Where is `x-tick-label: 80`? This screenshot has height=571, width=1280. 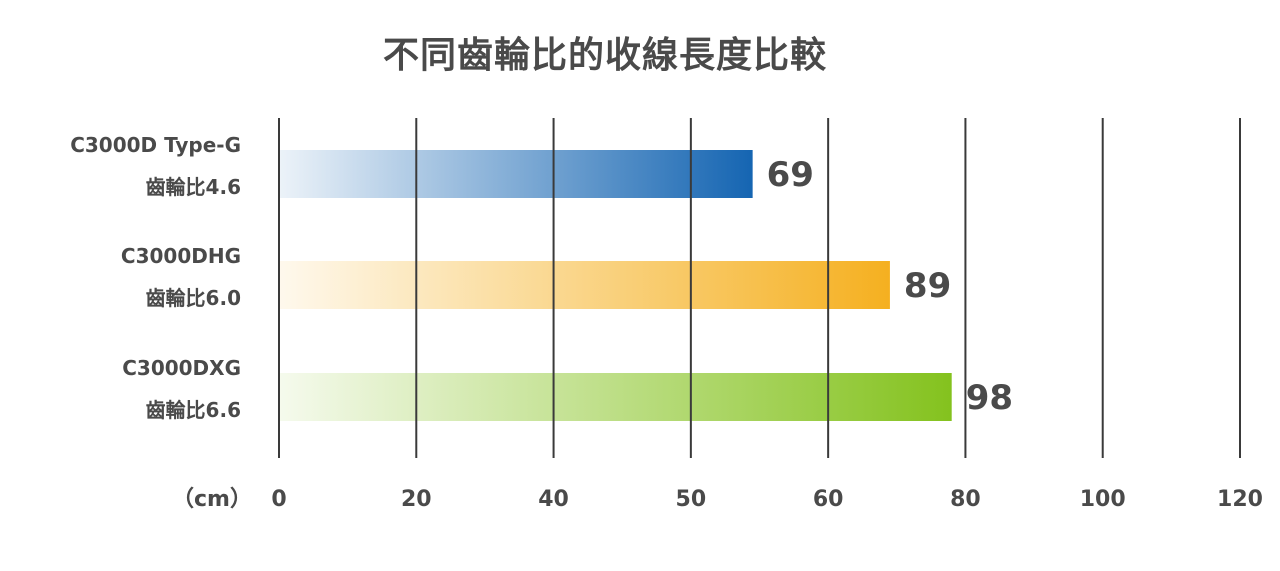 x-tick-label: 80 is located at coordinates (965, 499).